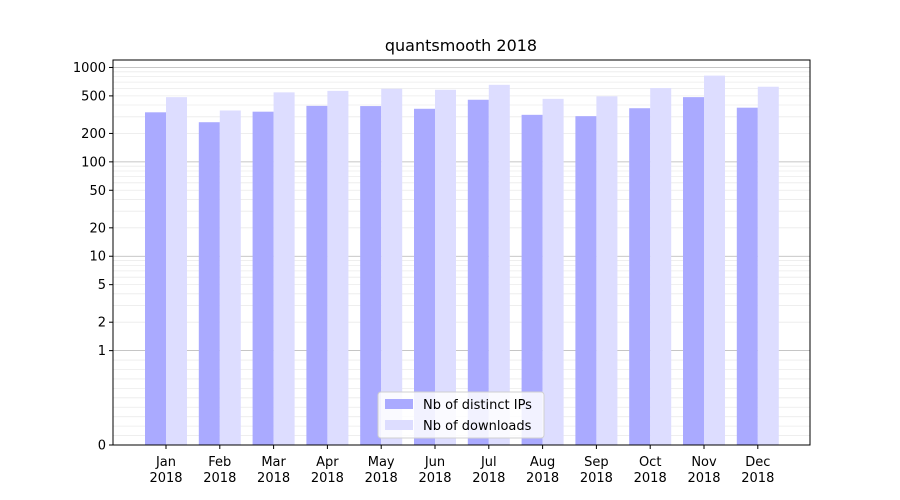  Describe the element at coordinates (461, 45) in the screenshot. I see `chart-title: quantsmooth 2018` at that location.